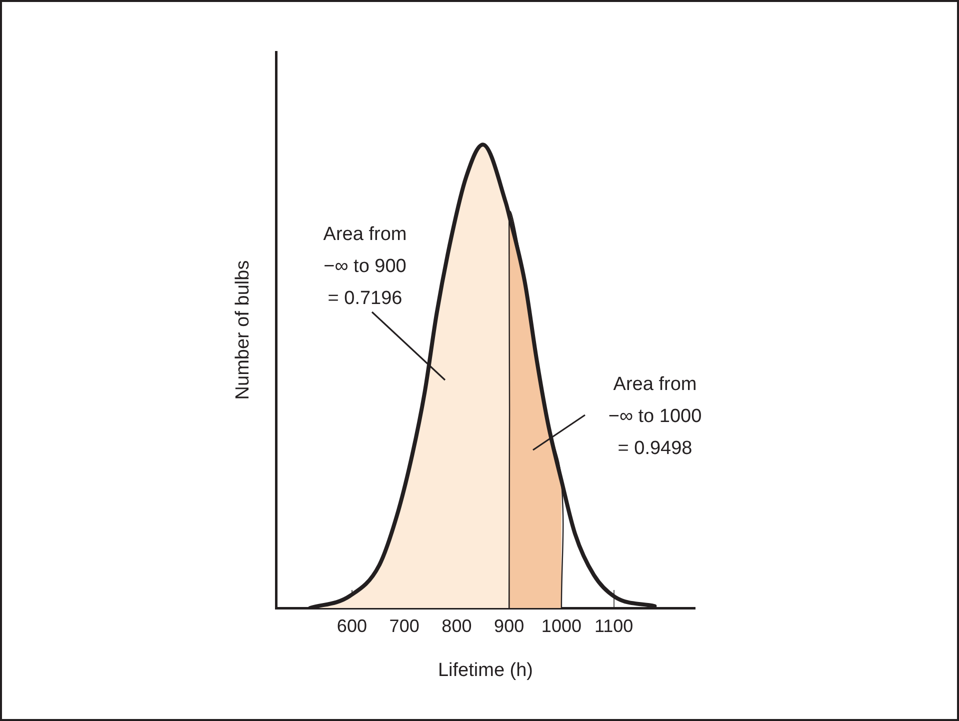  I want to click on x-tick-label: 700, so click(404, 626).